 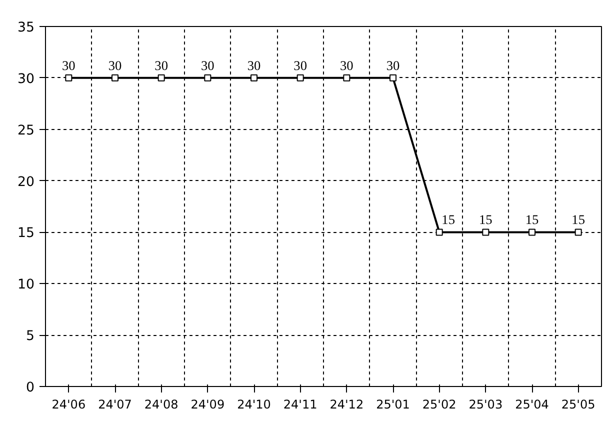 I want to click on y-tick-label: 20, so click(x=26, y=182).